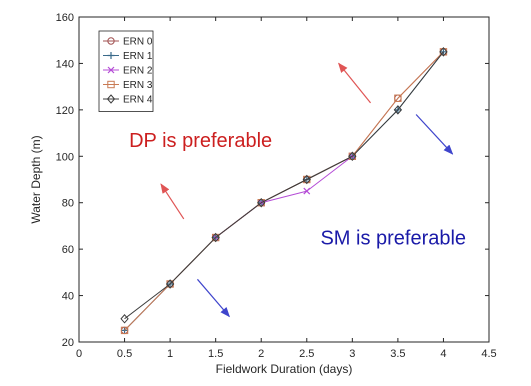 This screenshot has height=386, width=531. I want to click on x-tick-label: 0, so click(79, 354).